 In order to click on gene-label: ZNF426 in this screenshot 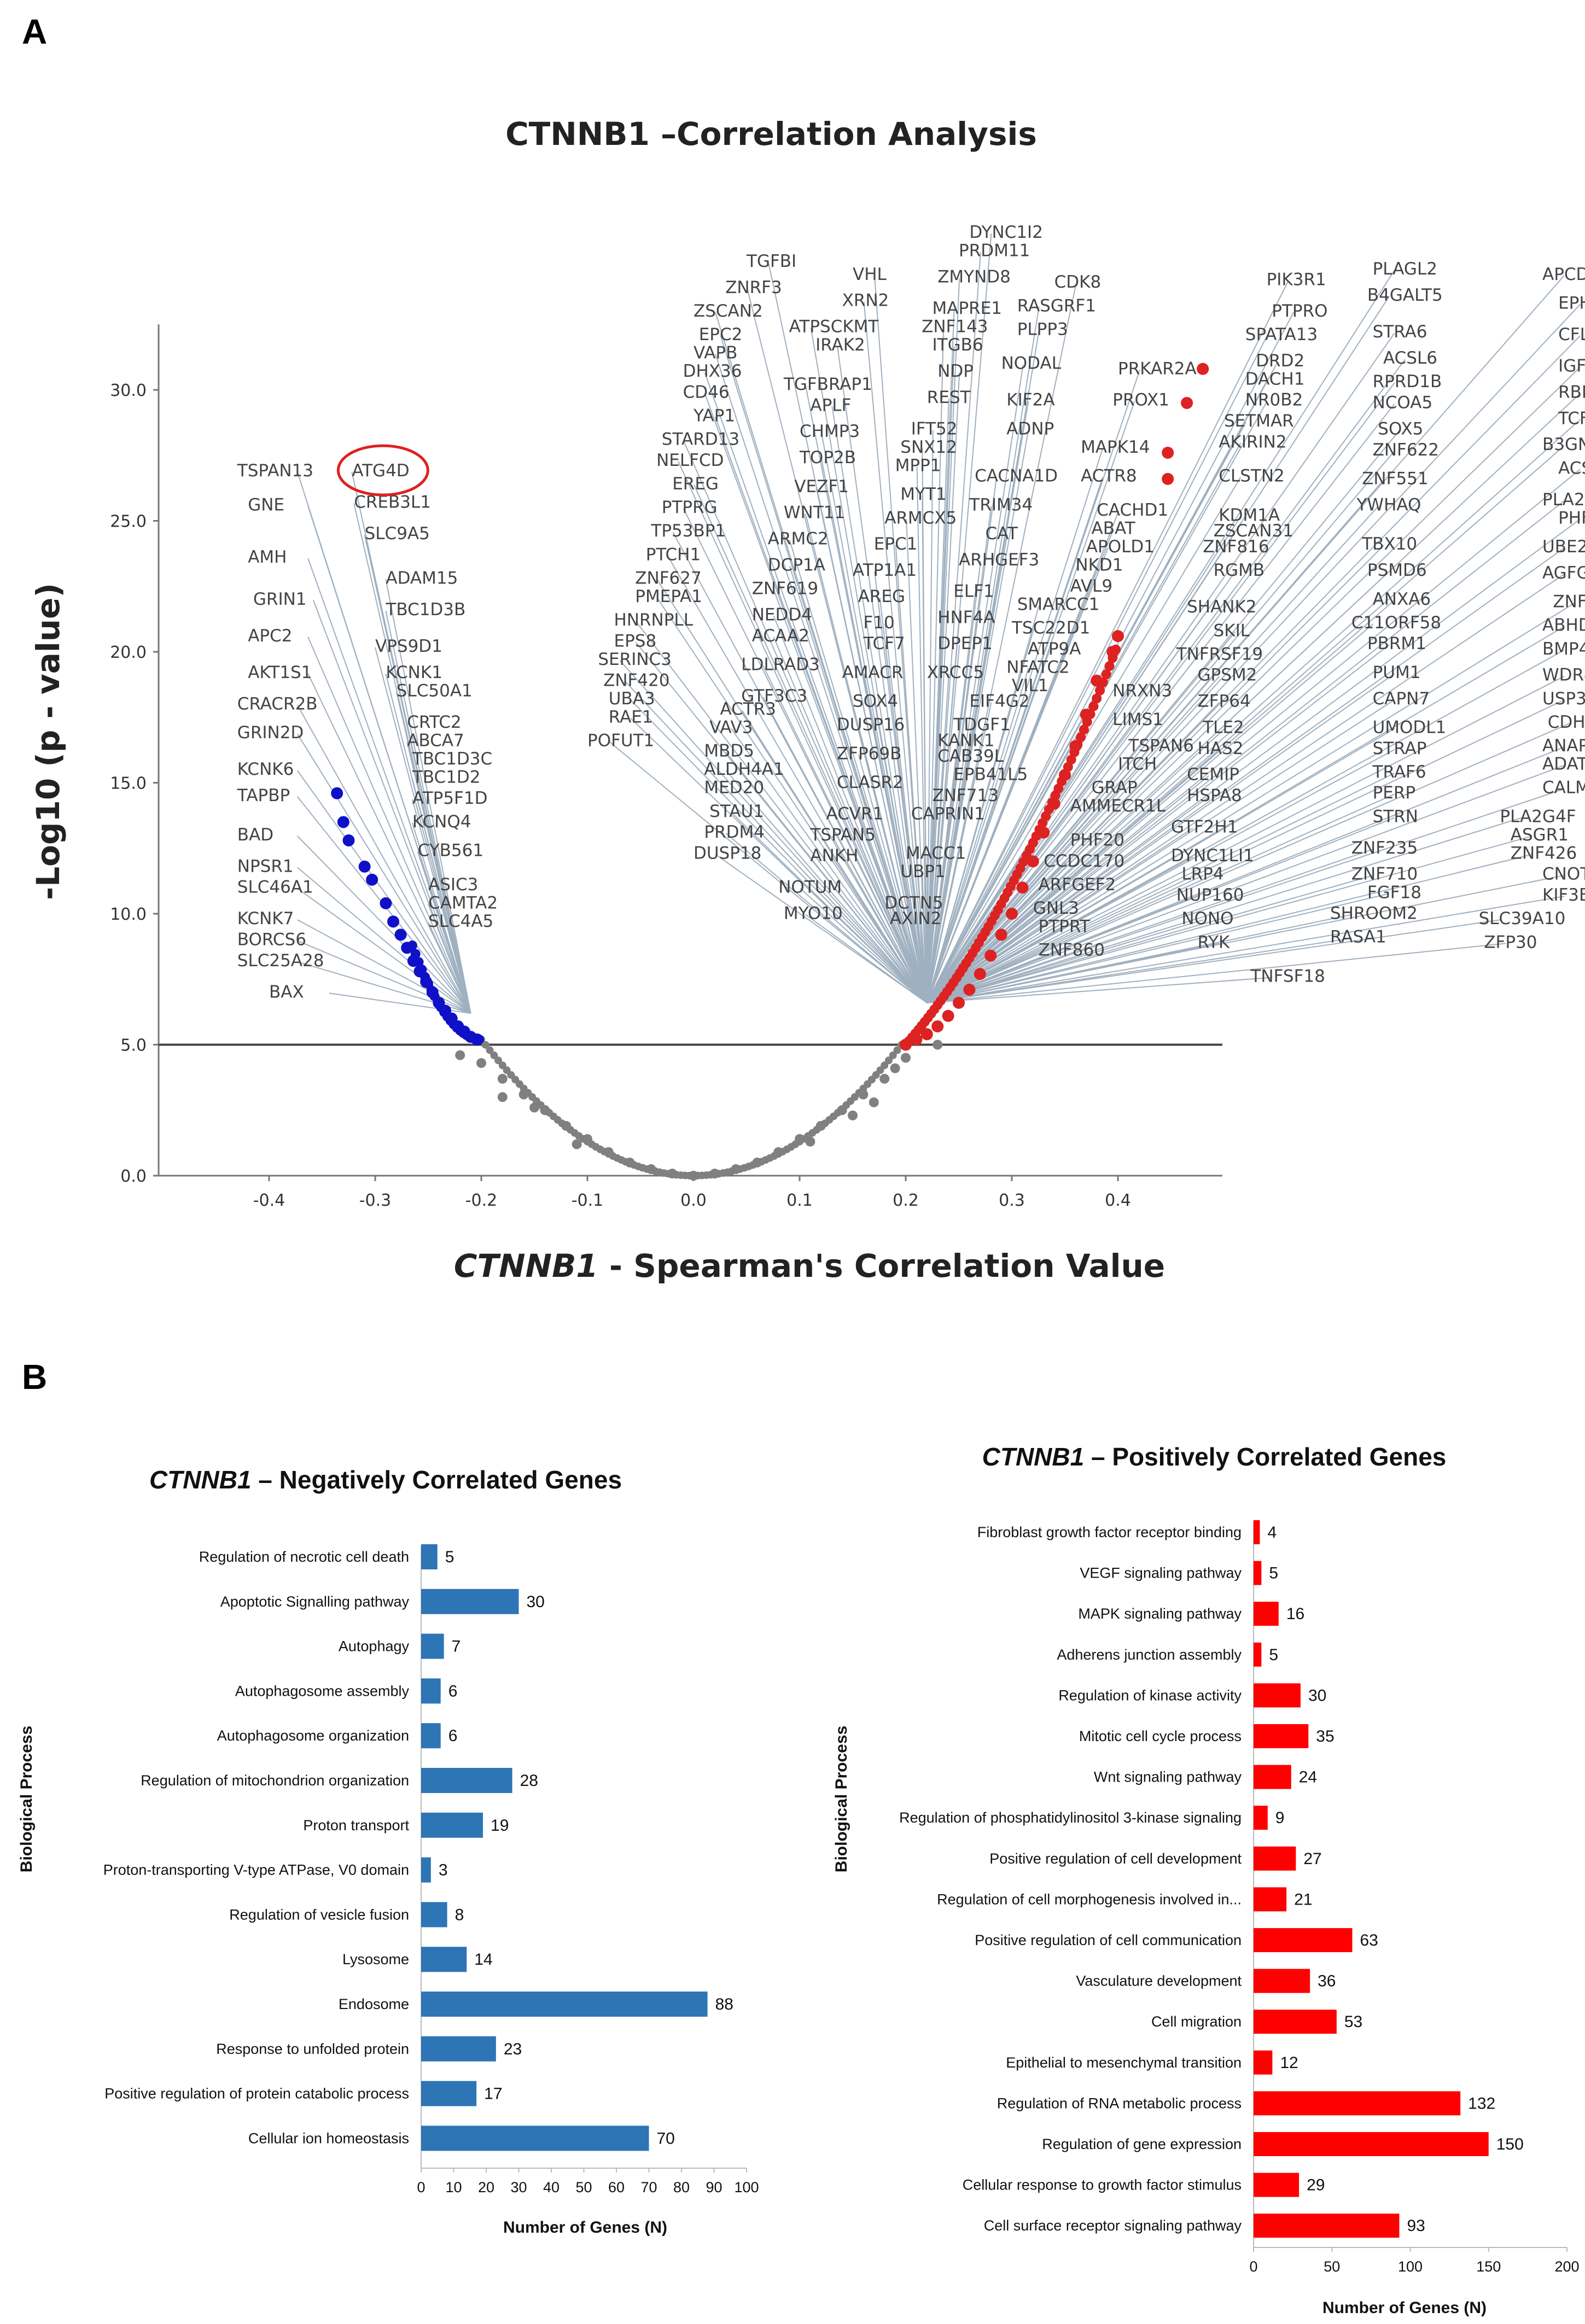, I will do `click(1544, 853)`.